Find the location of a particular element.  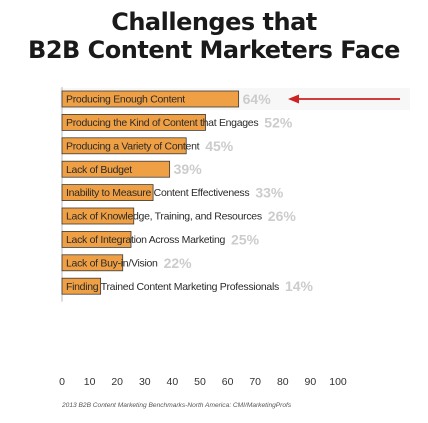

value-label: 52% is located at coordinates (278, 122).